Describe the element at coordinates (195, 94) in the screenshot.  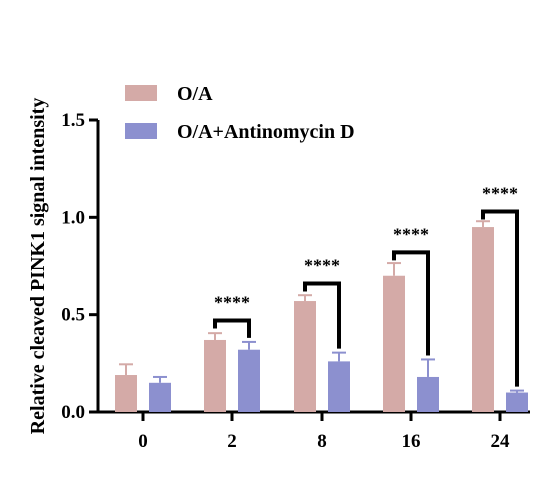
I see `legend-label: O/A` at that location.